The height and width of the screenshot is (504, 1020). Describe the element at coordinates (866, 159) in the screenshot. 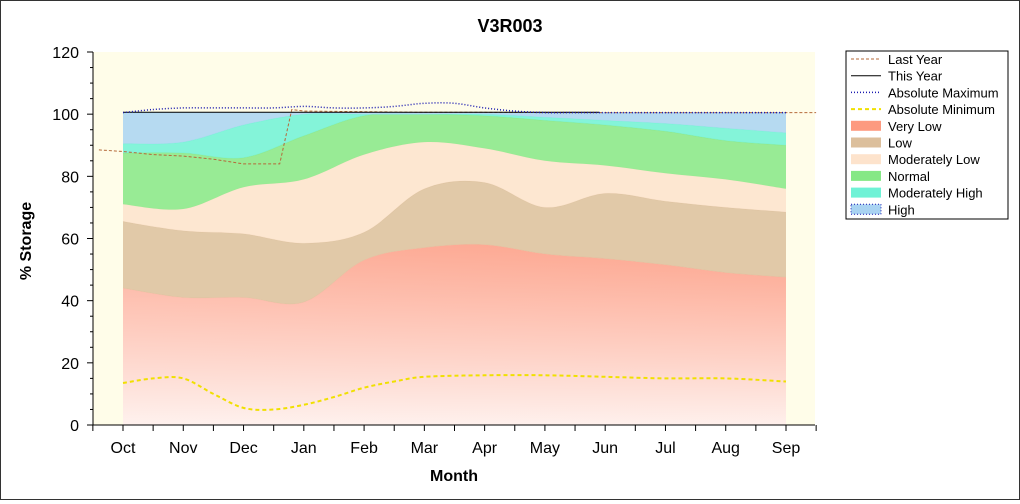

I see `legend-swatch-moderately-low` at that location.